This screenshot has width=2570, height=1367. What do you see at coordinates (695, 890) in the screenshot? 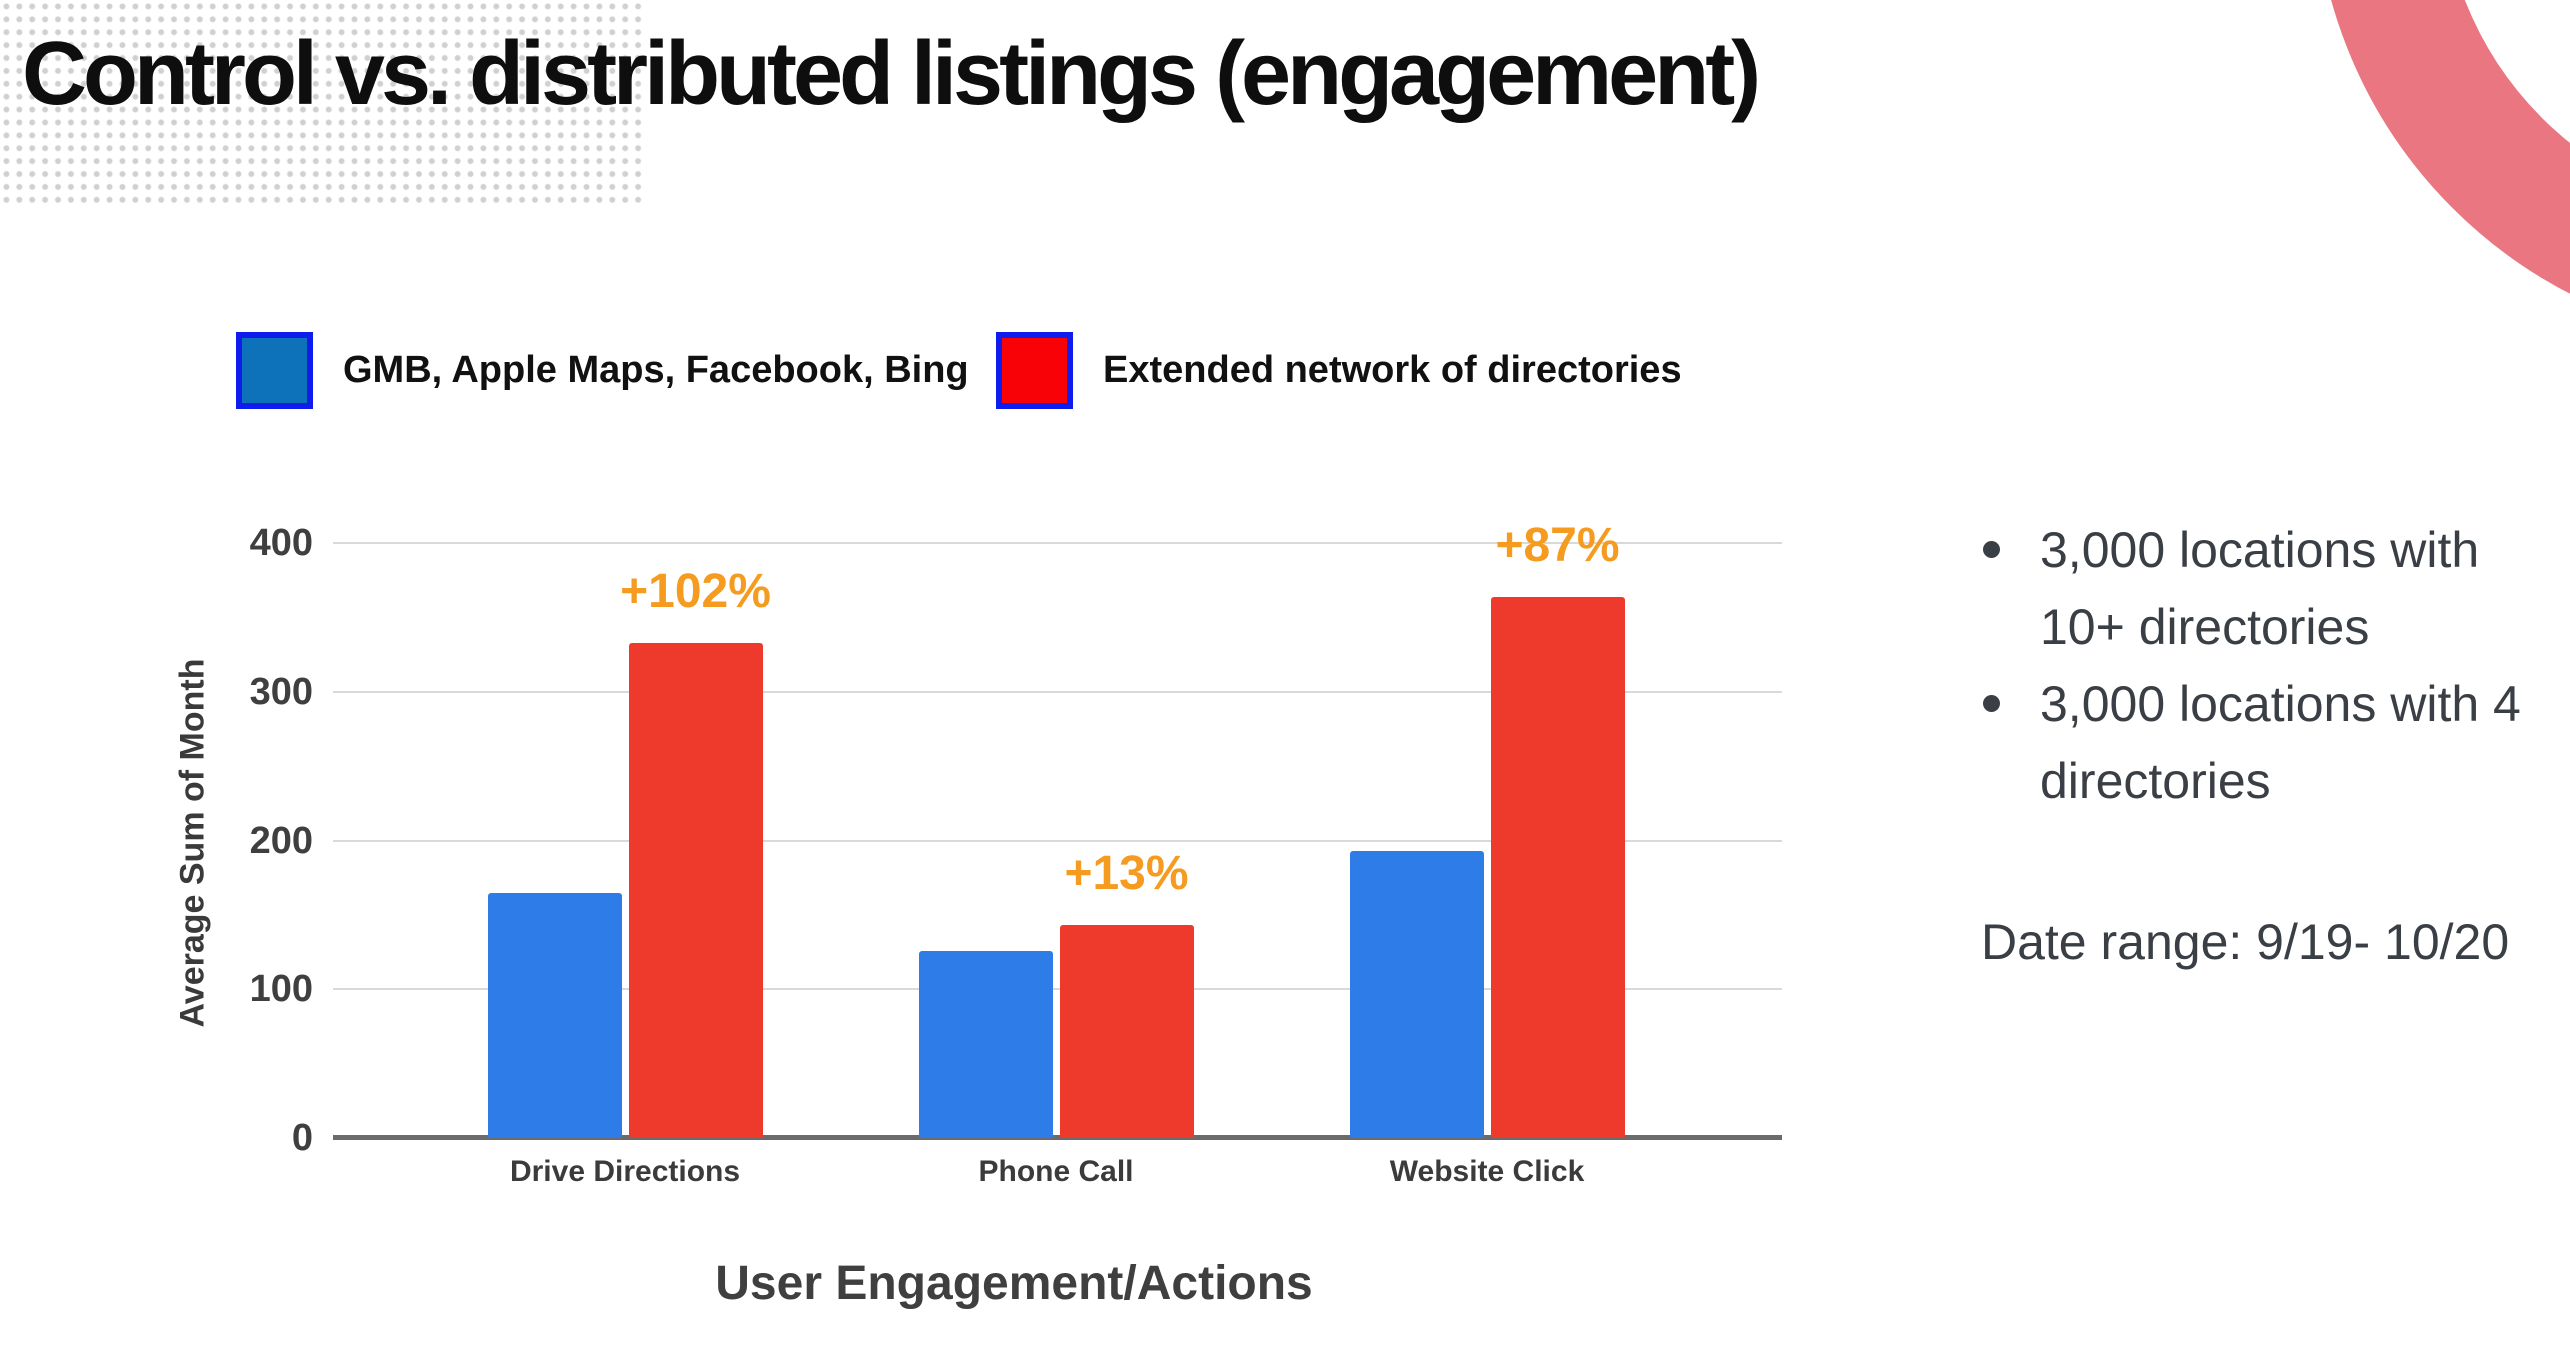
I see `bar-extended-network-of-directories-drive-directions` at bounding box center [695, 890].